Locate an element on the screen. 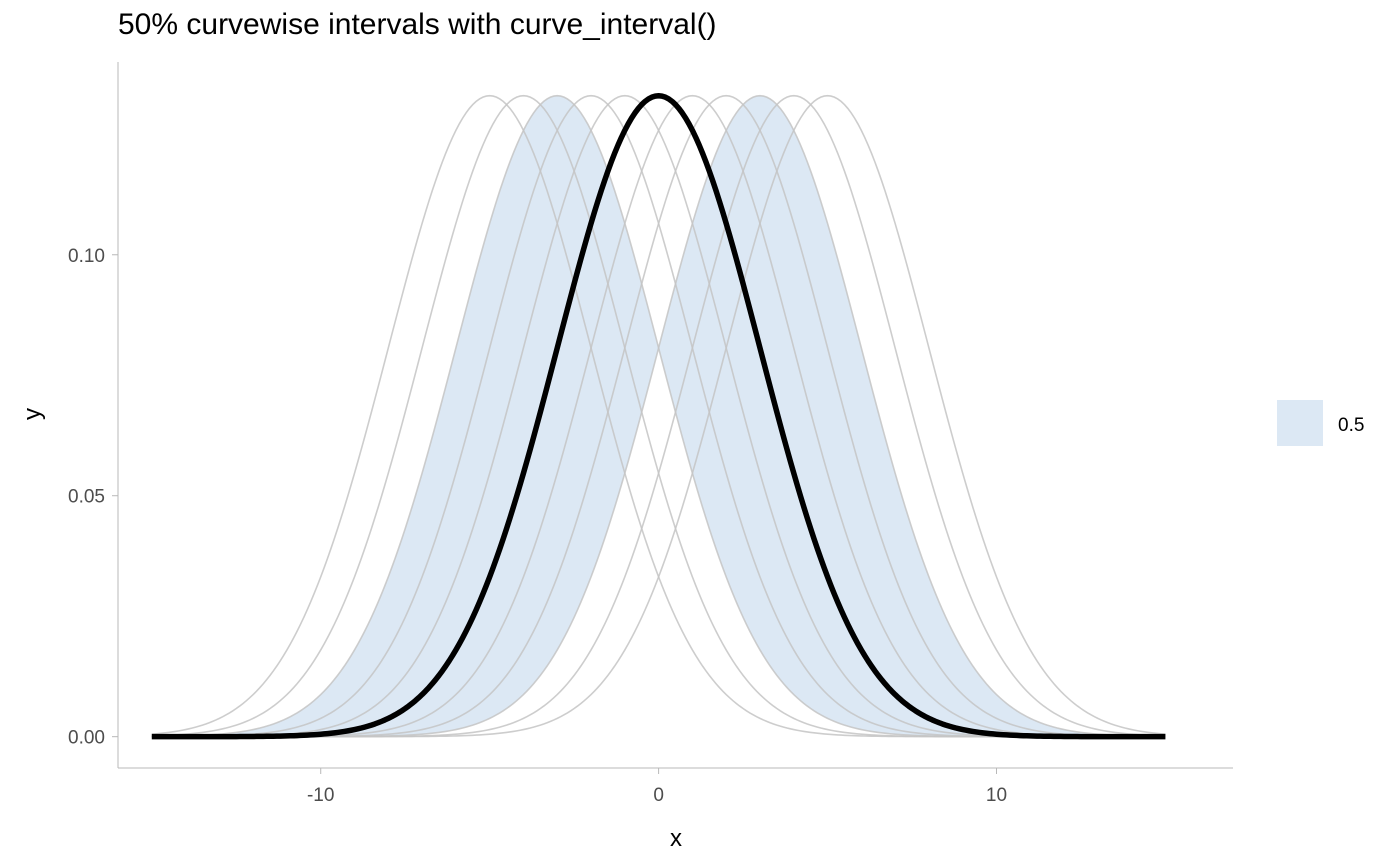  y-axis-title: y is located at coordinates (32, 414).